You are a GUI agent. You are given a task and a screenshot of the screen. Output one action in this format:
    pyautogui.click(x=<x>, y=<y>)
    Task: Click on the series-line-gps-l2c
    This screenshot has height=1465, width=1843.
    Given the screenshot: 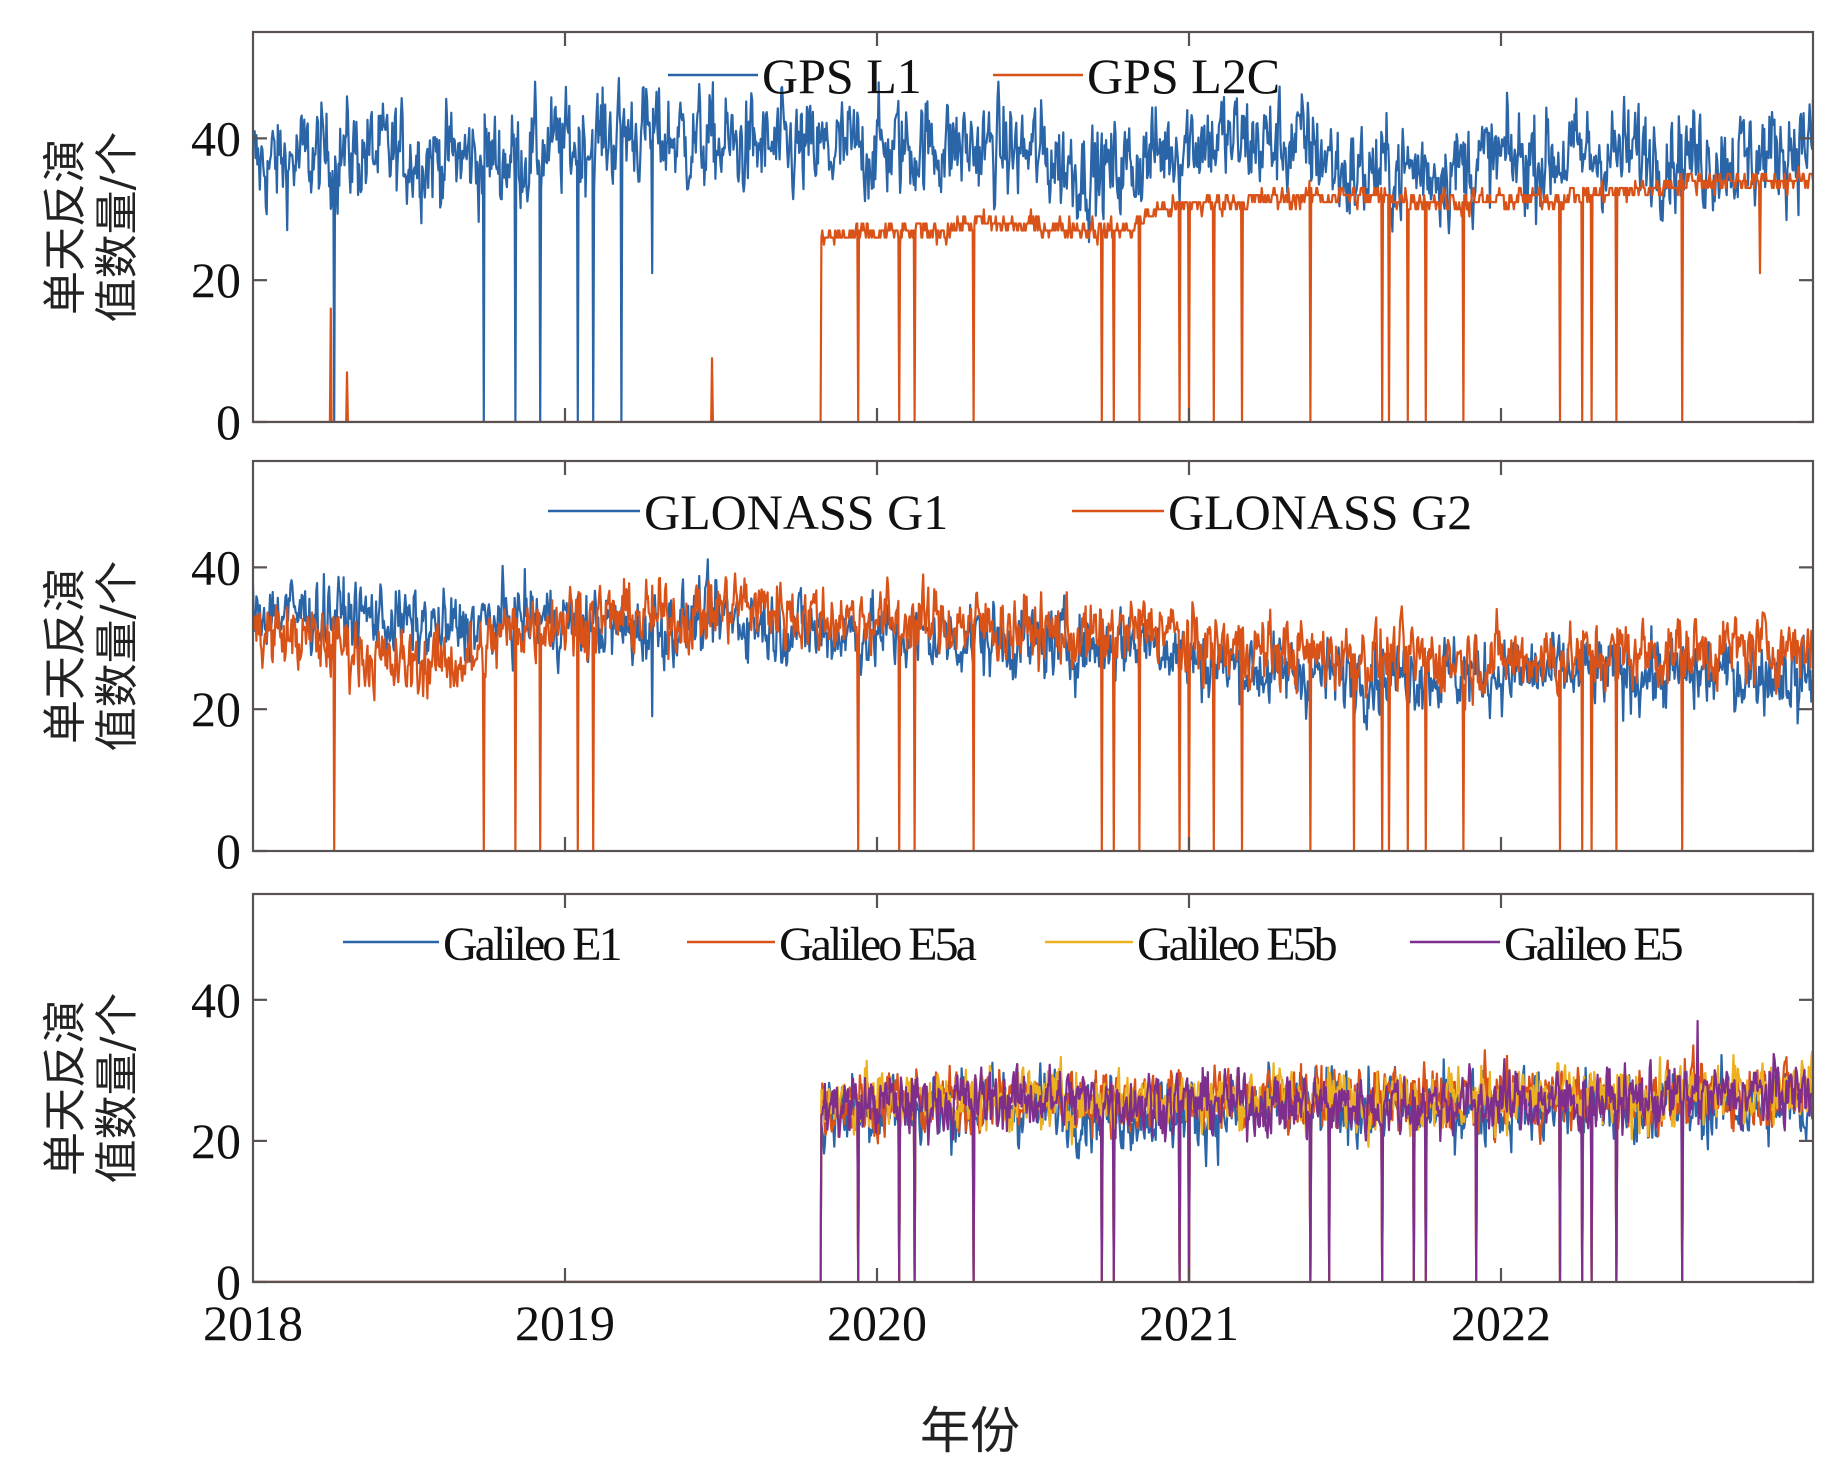 What is the action you would take?
    pyautogui.click(x=1033, y=293)
    